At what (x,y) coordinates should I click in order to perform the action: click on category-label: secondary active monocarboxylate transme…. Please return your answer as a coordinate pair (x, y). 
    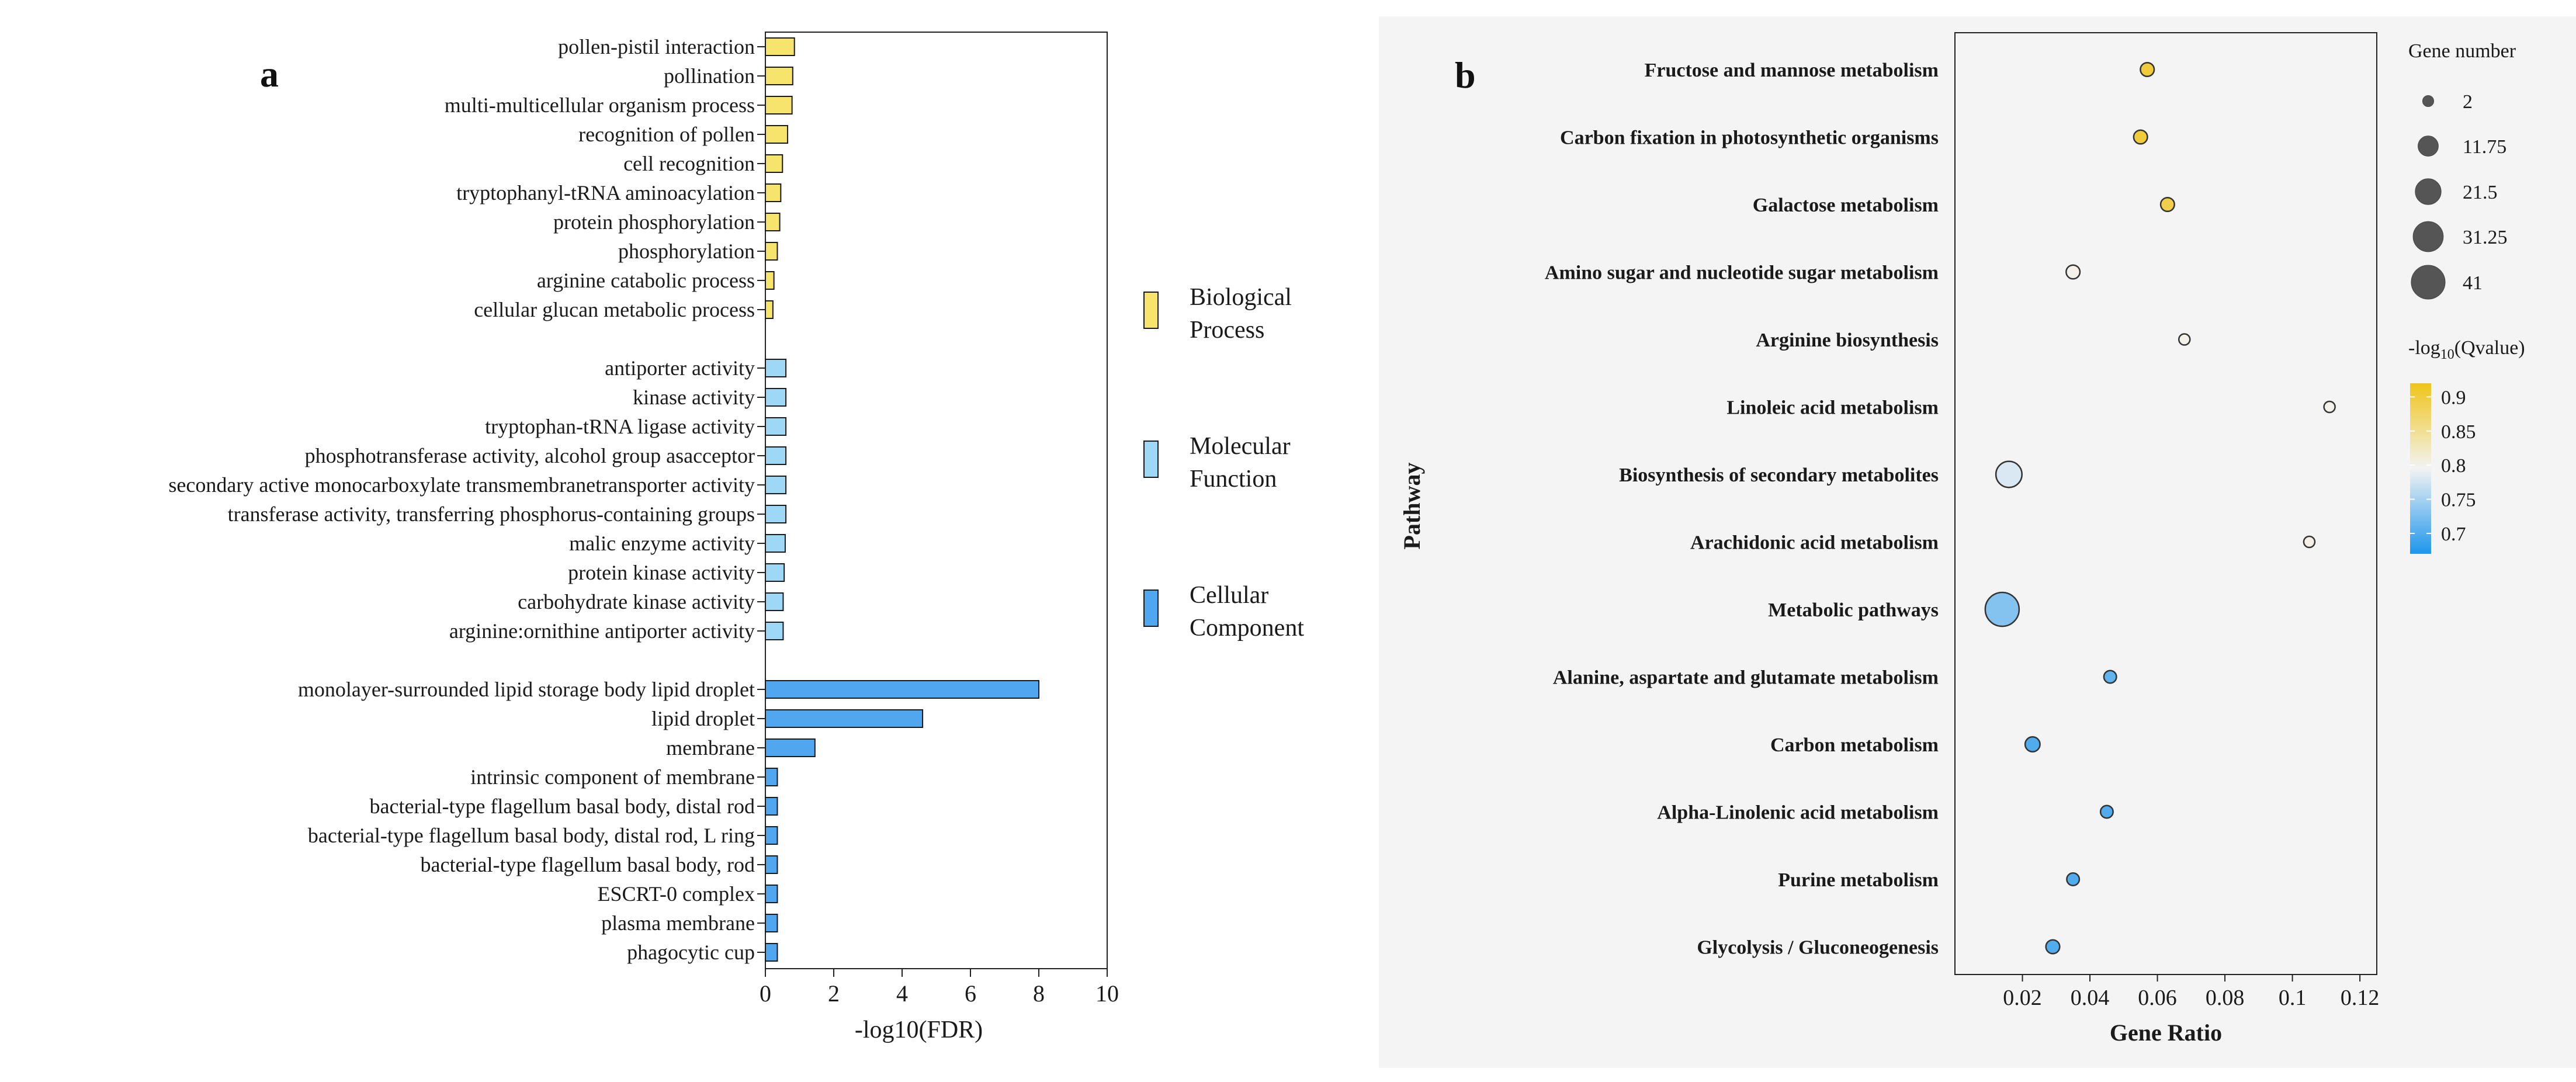
    Looking at the image, I should click on (461, 485).